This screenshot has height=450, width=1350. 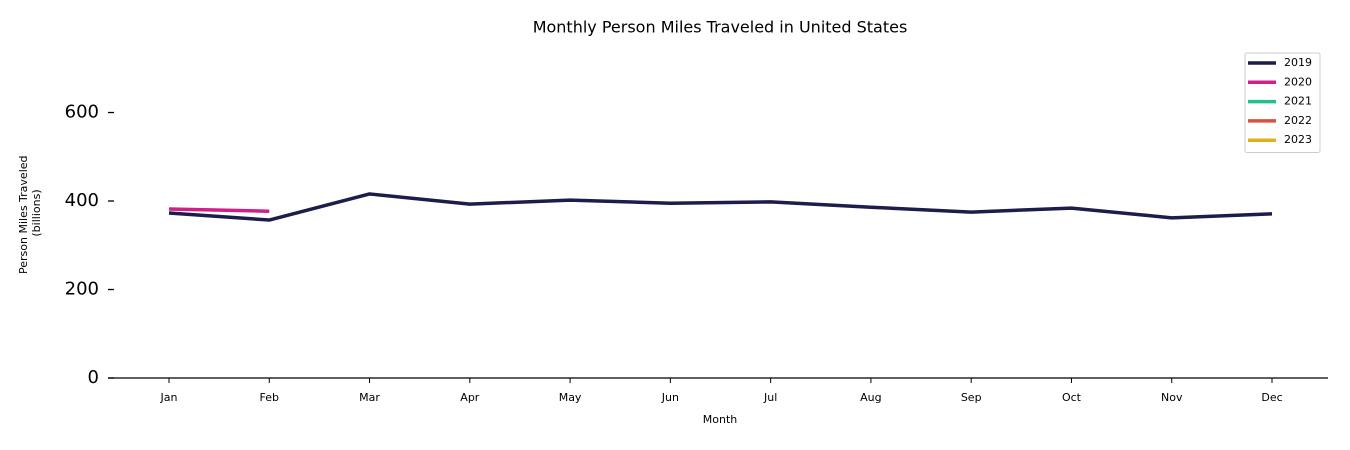 I want to click on x-tick-label: Jun, so click(x=670, y=397).